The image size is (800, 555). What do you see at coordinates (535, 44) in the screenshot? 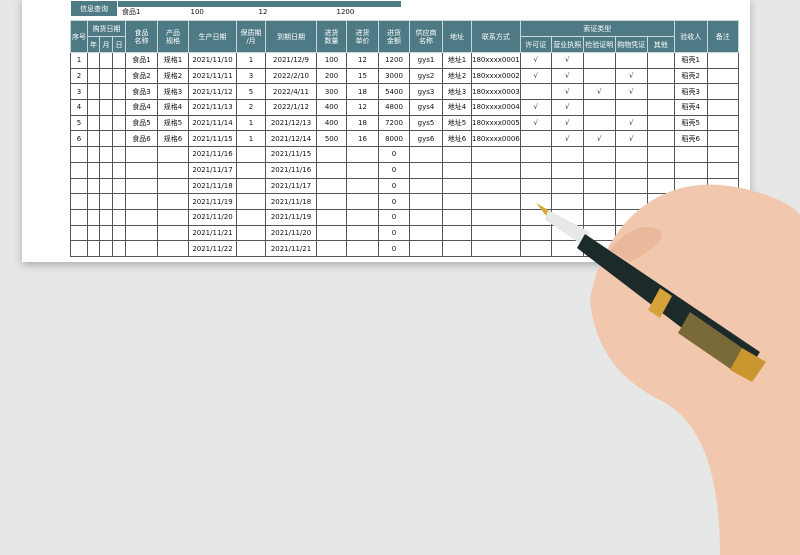
I see `header-cert-license: 许可证` at bounding box center [535, 44].